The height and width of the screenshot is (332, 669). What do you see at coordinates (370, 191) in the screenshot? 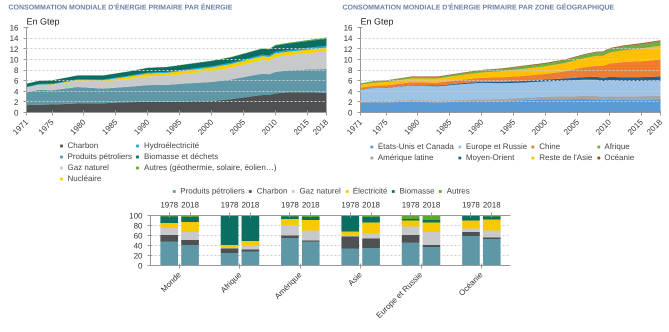
I see `legend-label: Électricité` at bounding box center [370, 191].